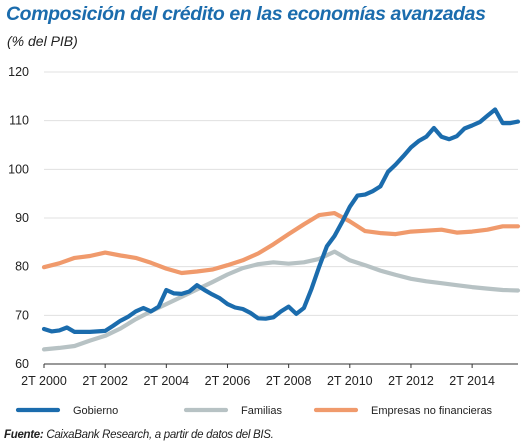 This screenshot has height=447, width=528. What do you see at coordinates (281, 243) in the screenshot?
I see `series-line-empresas-no-financieras` at bounding box center [281, 243].